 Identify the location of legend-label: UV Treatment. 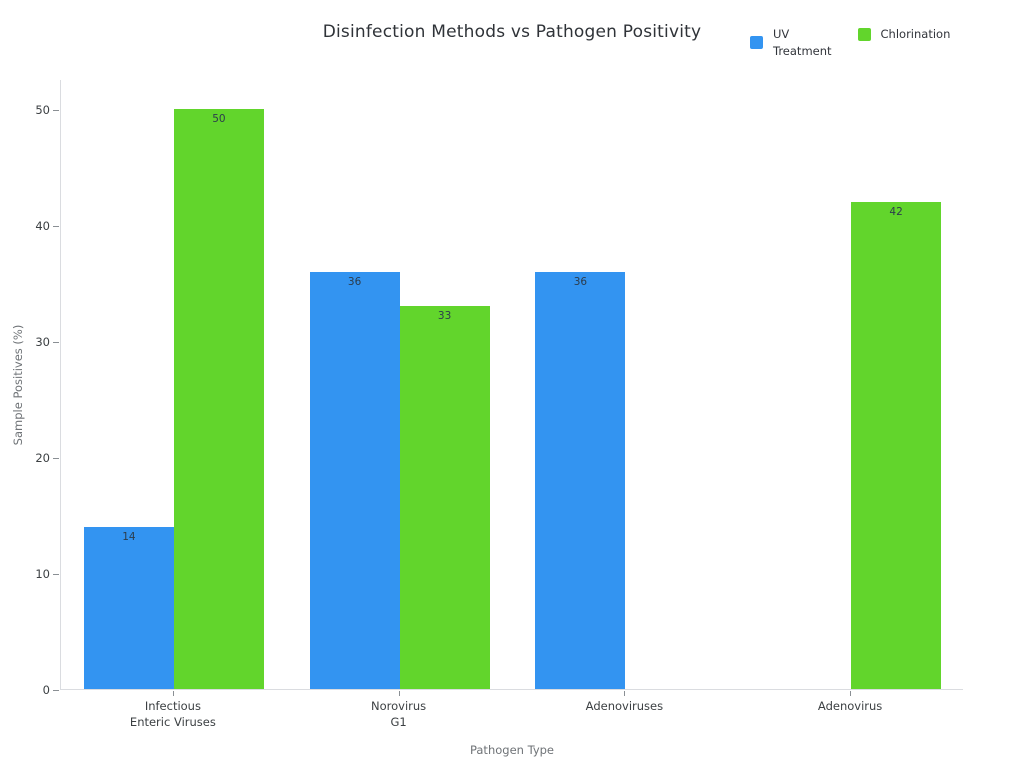
(802, 42).